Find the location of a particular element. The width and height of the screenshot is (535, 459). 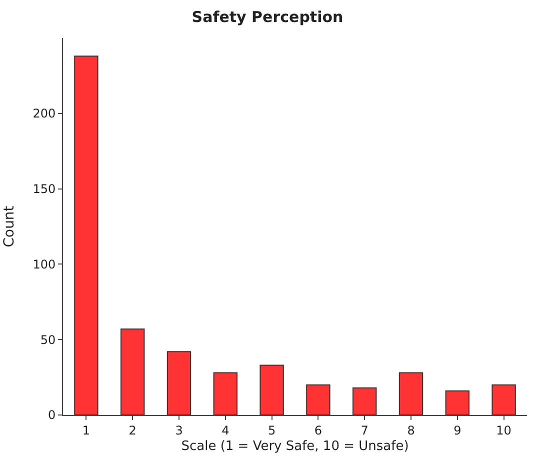

y-tick-label: 200 is located at coordinates (44, 113).